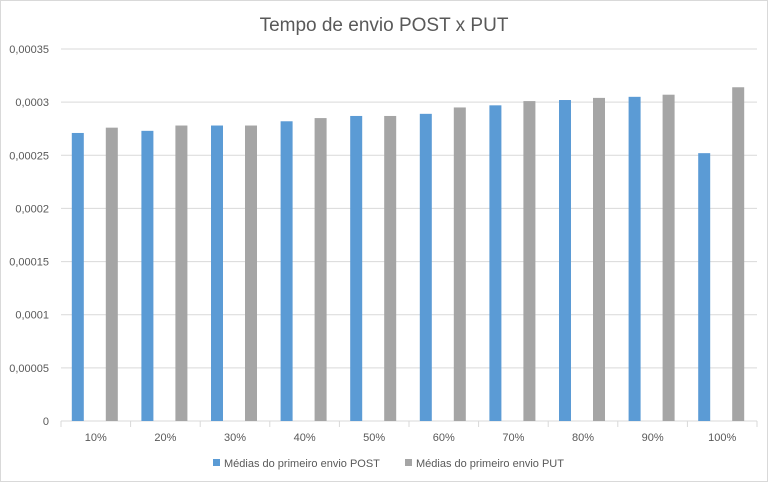  I want to click on y-tick-label: 0,0001, so click(32, 316).